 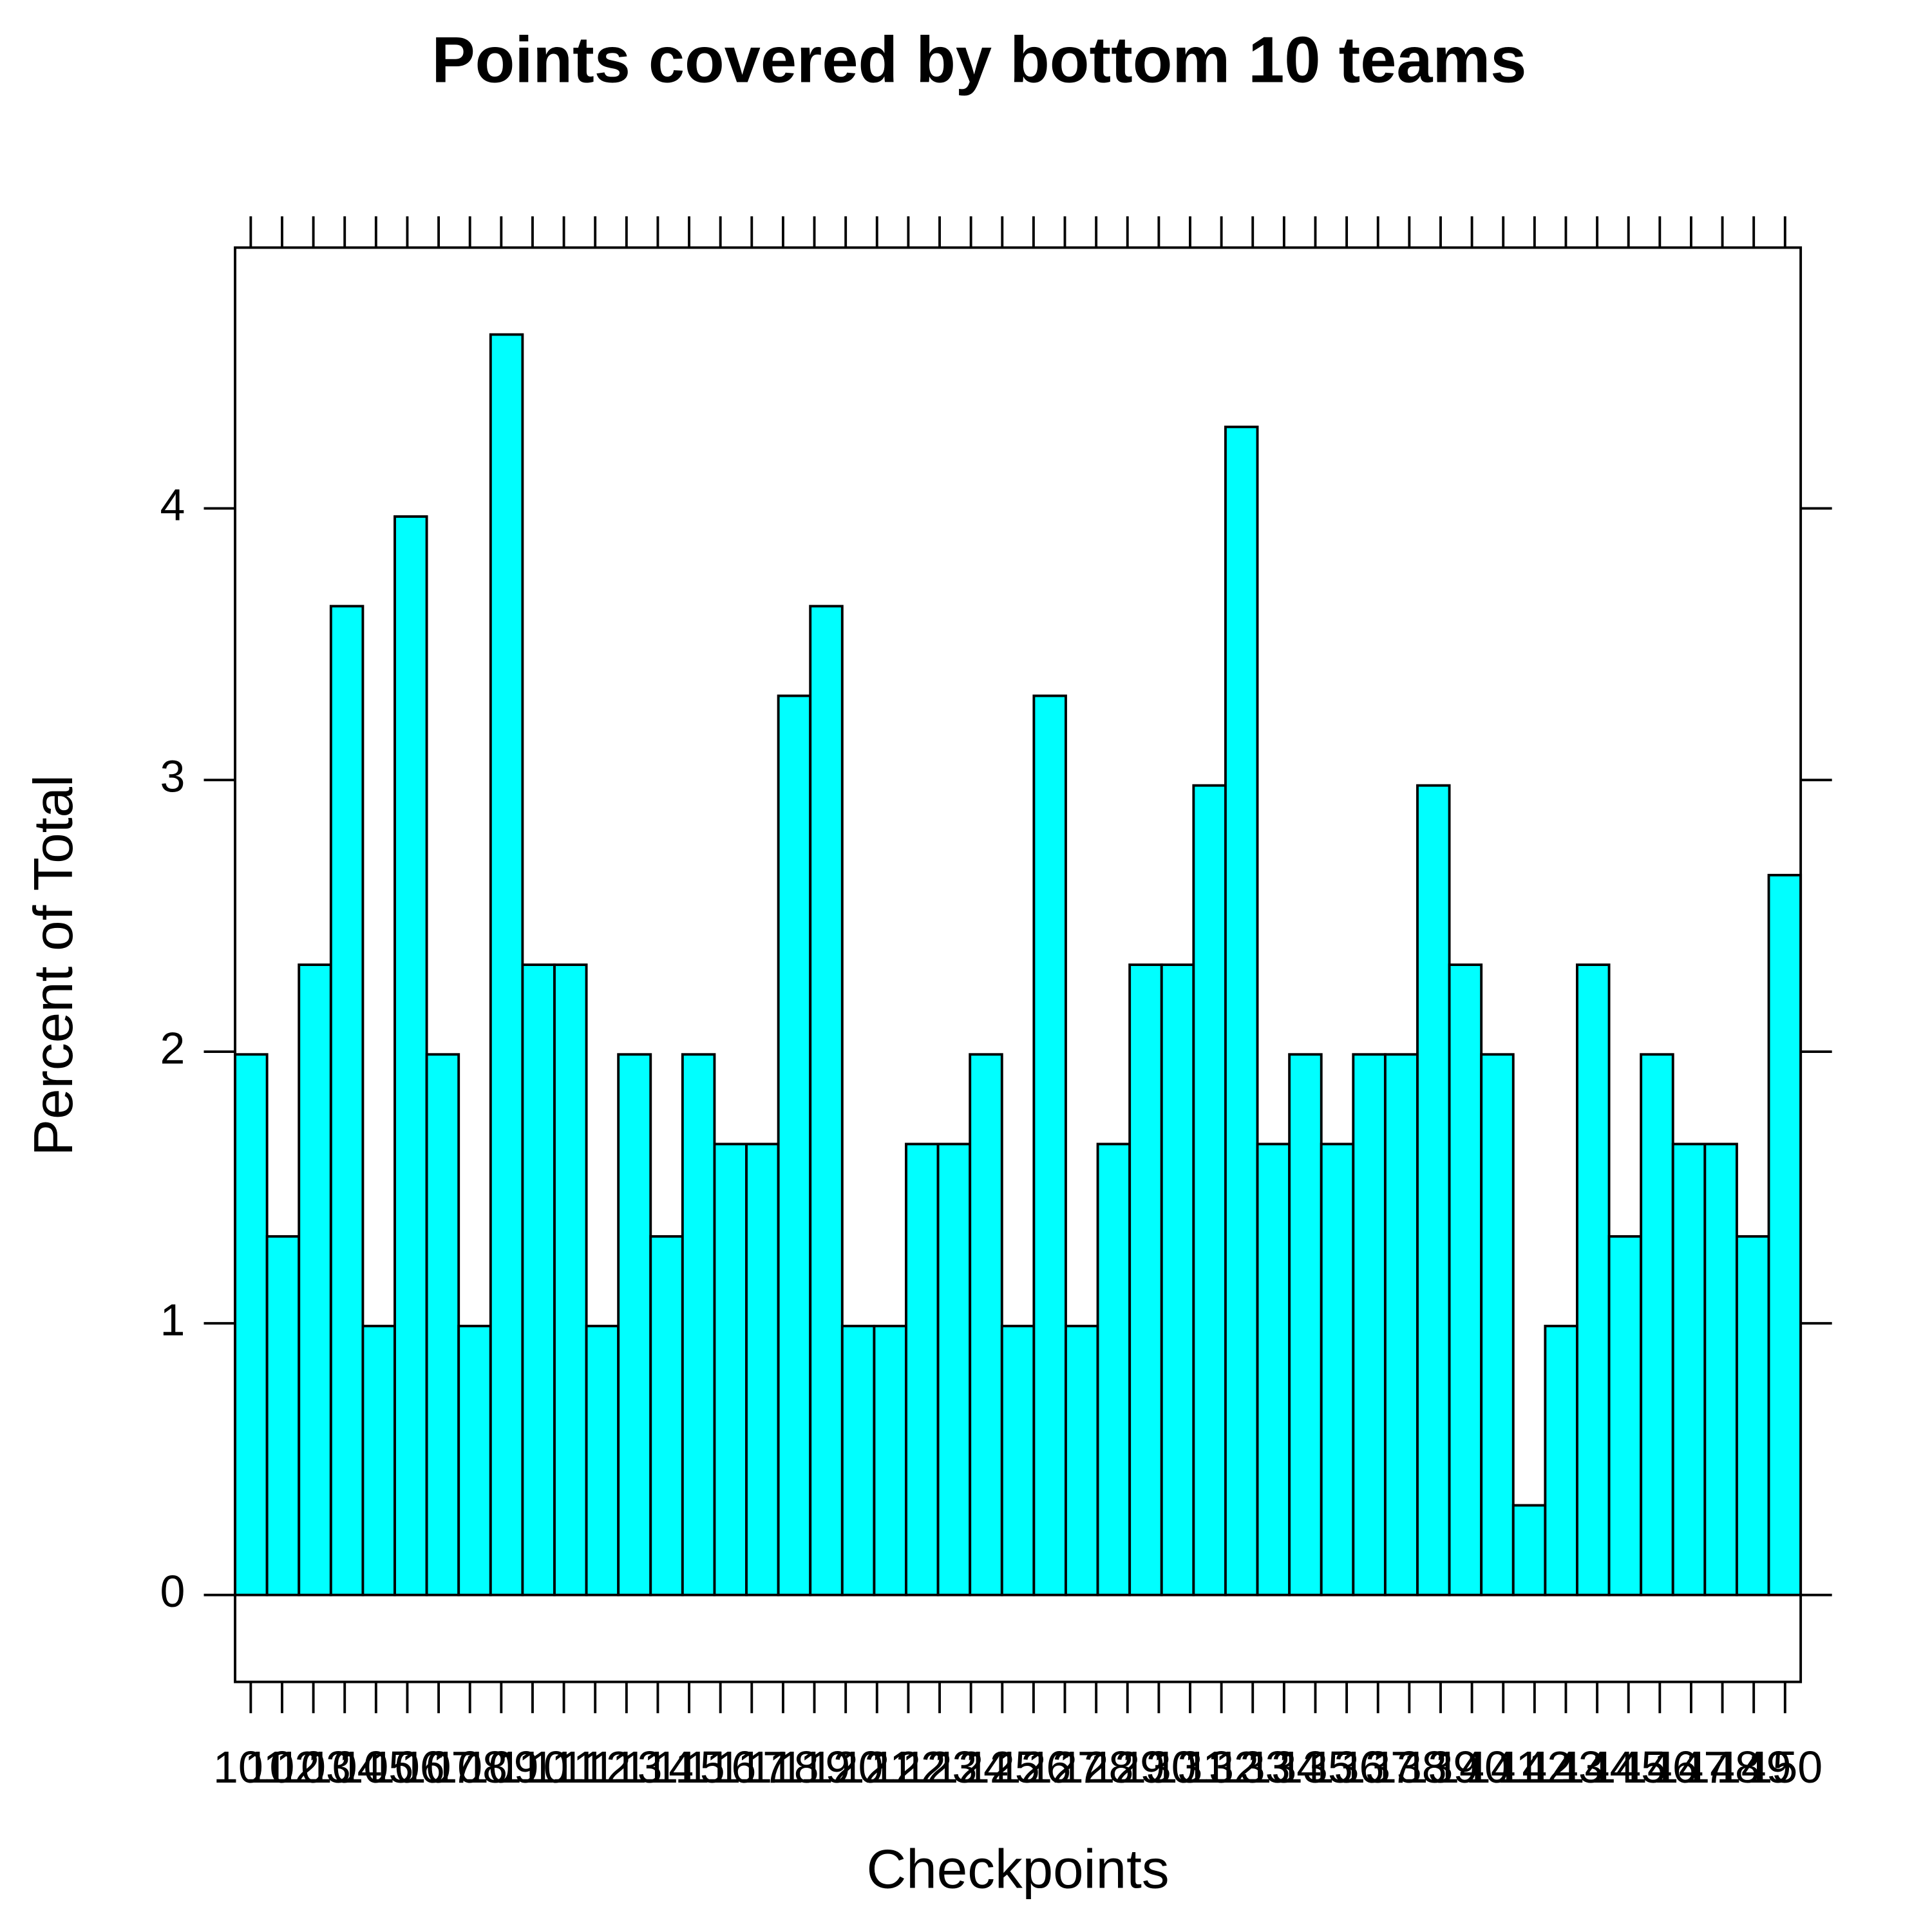 I want to click on x-tick-label: 104, so click(x=345, y=1767).